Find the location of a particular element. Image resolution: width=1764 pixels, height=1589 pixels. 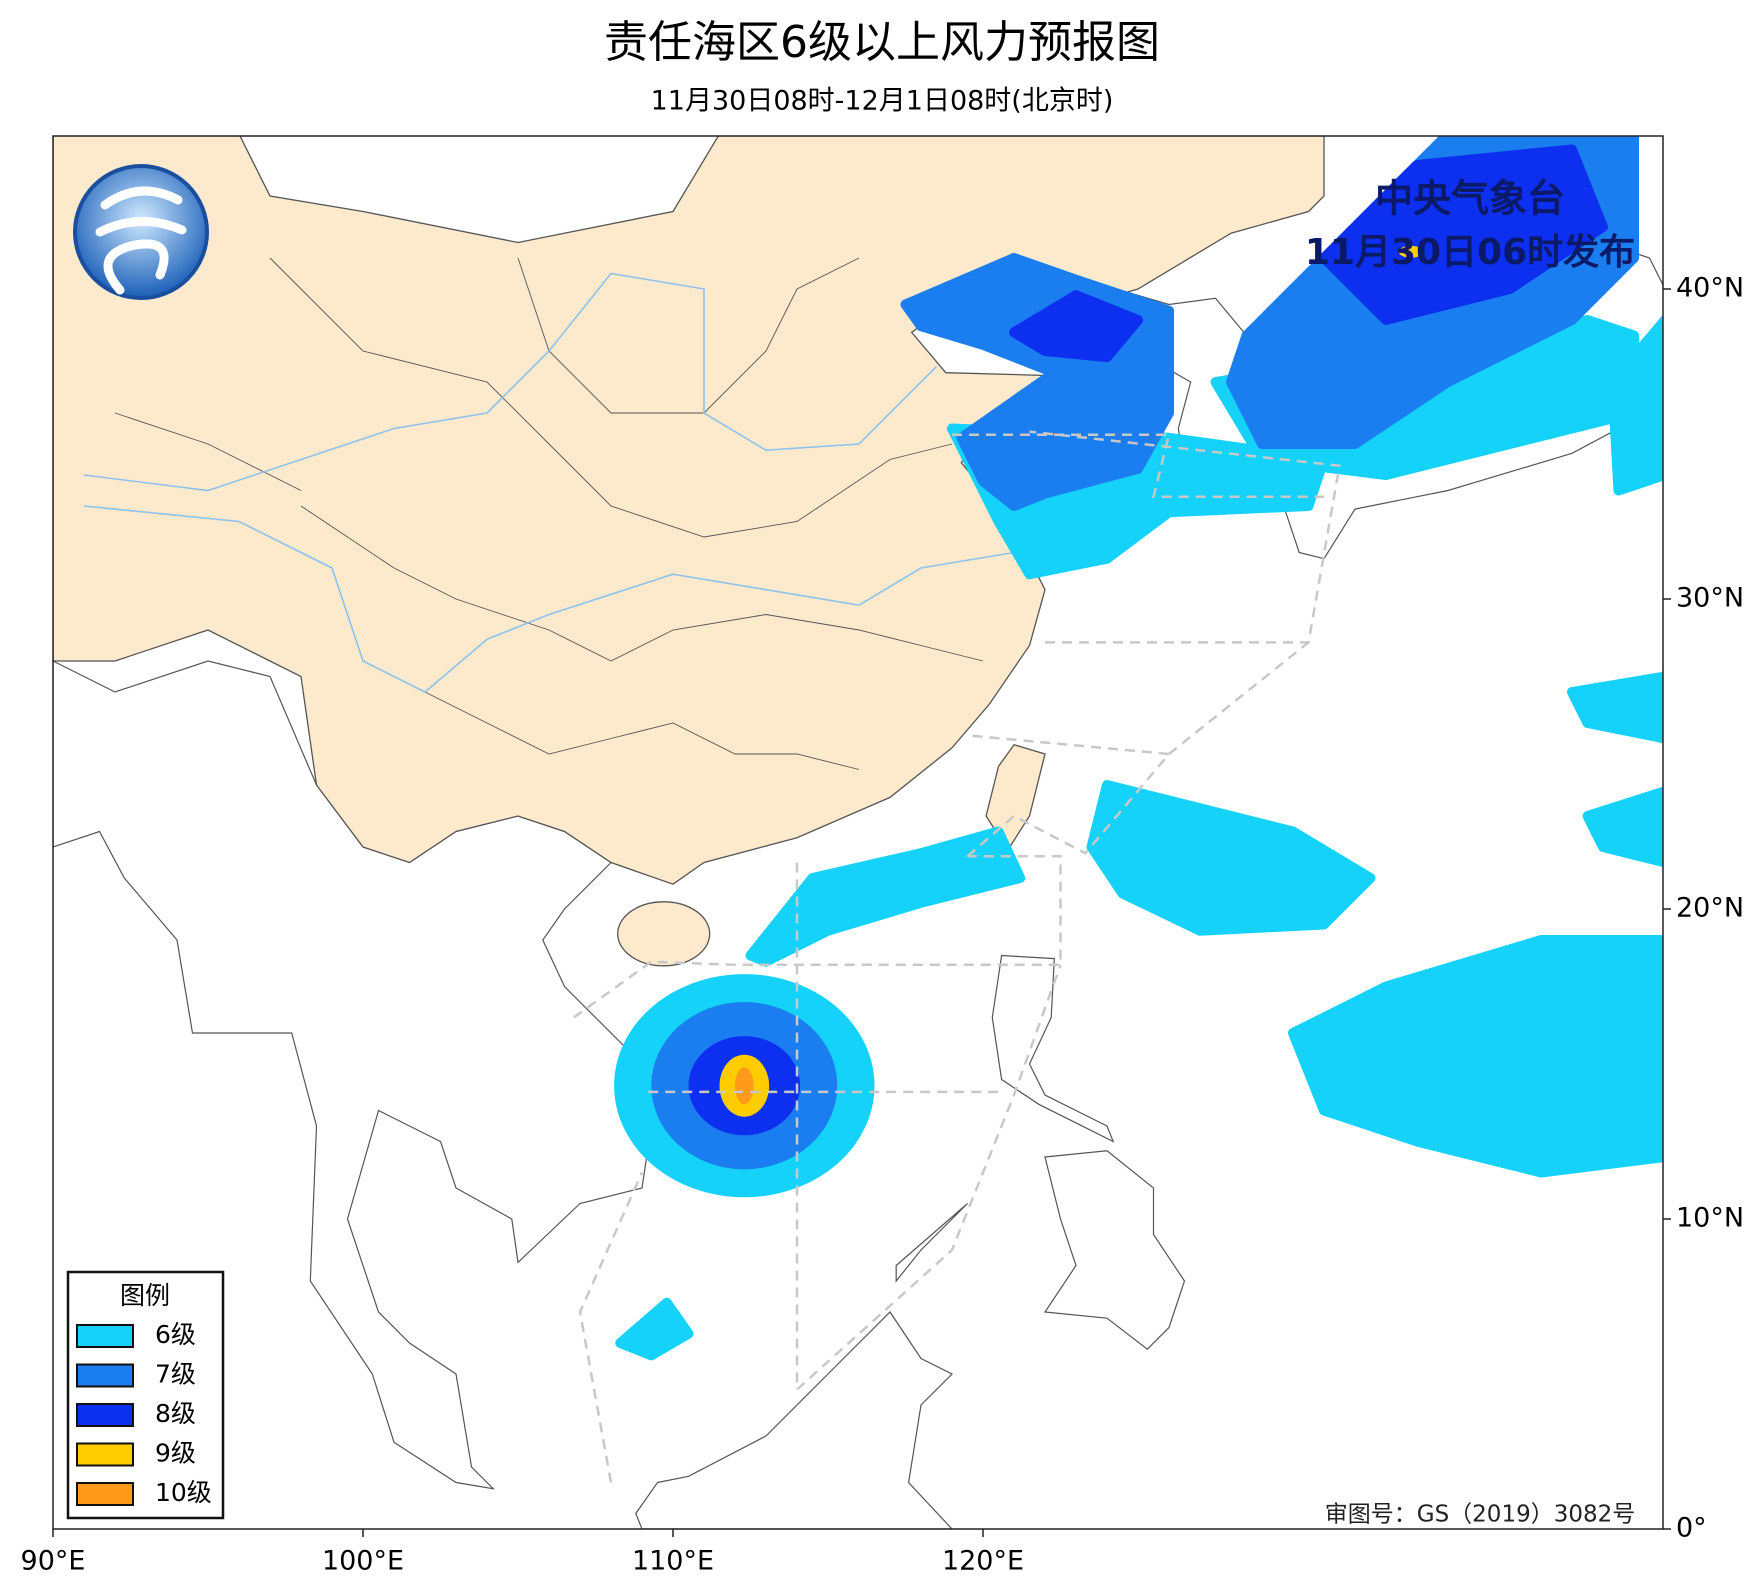

legend-label: 6级 is located at coordinates (175, 1334).